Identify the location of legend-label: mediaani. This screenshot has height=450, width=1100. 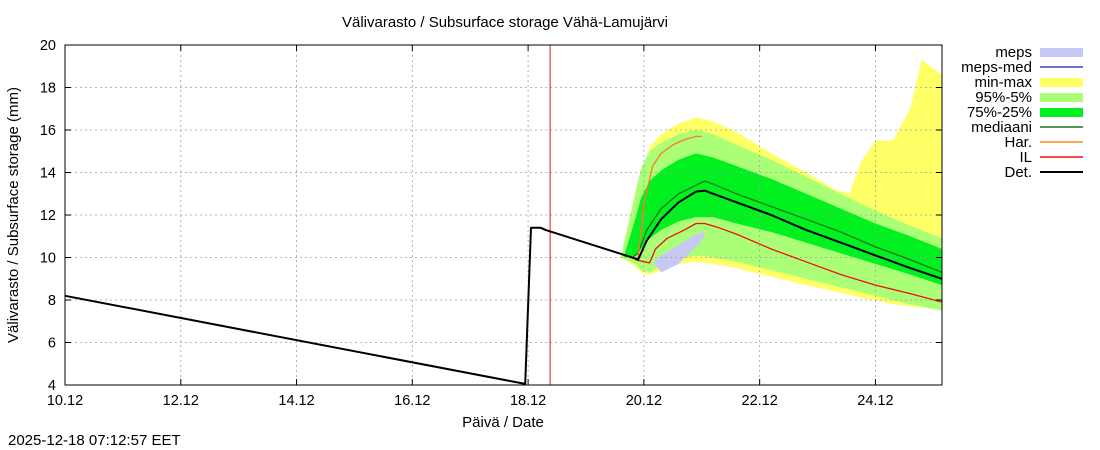
(1001, 127).